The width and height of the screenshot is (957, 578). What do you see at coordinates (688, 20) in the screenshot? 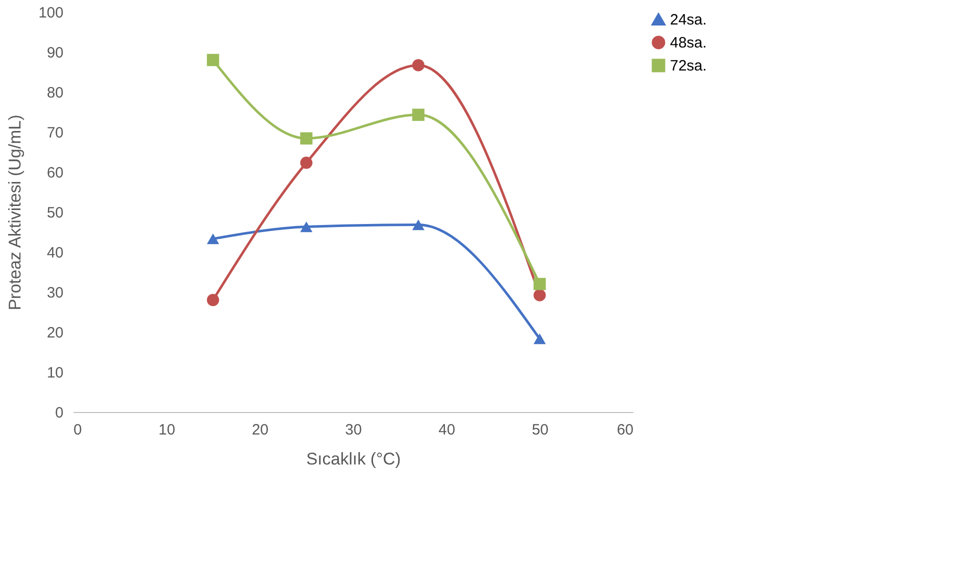
I see `legend-label: 24sa.` at bounding box center [688, 20].